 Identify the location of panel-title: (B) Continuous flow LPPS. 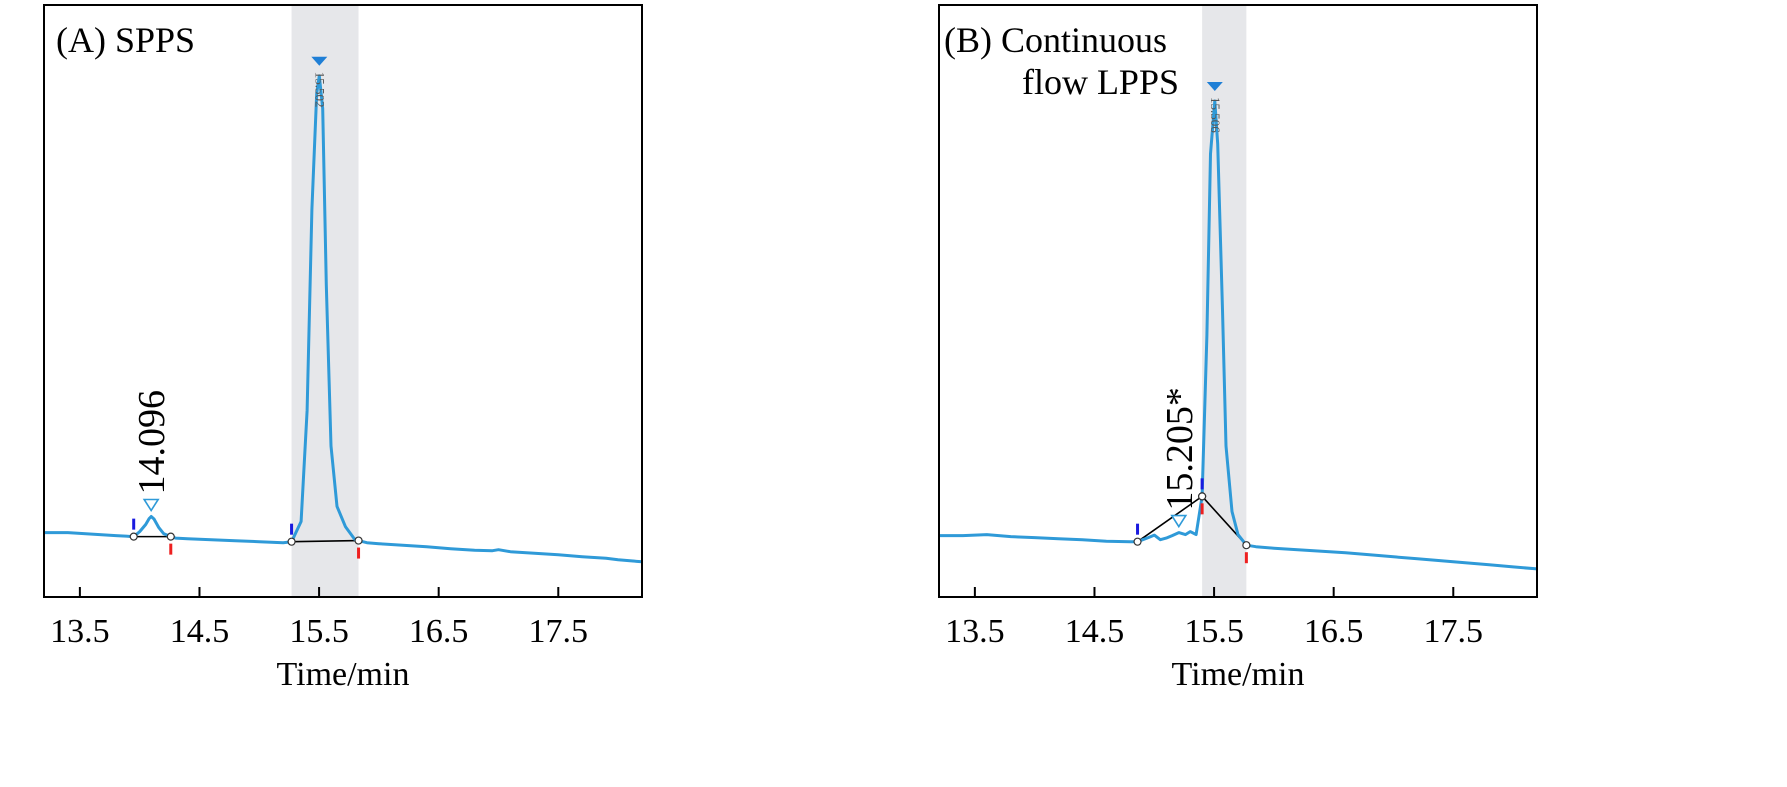
(1061, 61).